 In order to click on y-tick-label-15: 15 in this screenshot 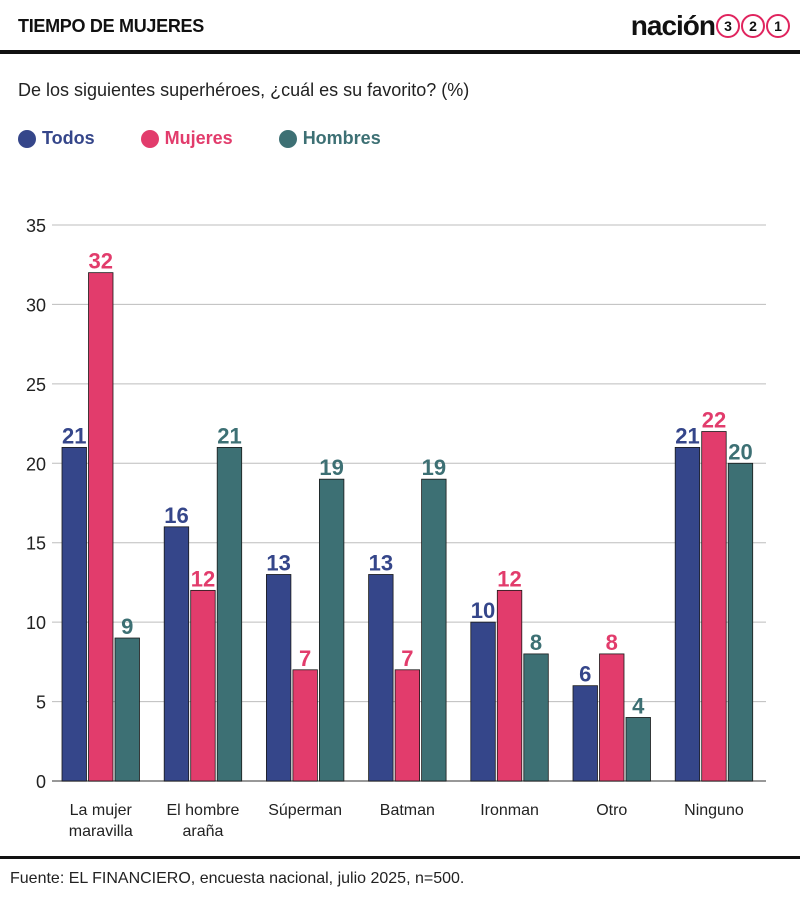, I will do `click(36, 544)`.